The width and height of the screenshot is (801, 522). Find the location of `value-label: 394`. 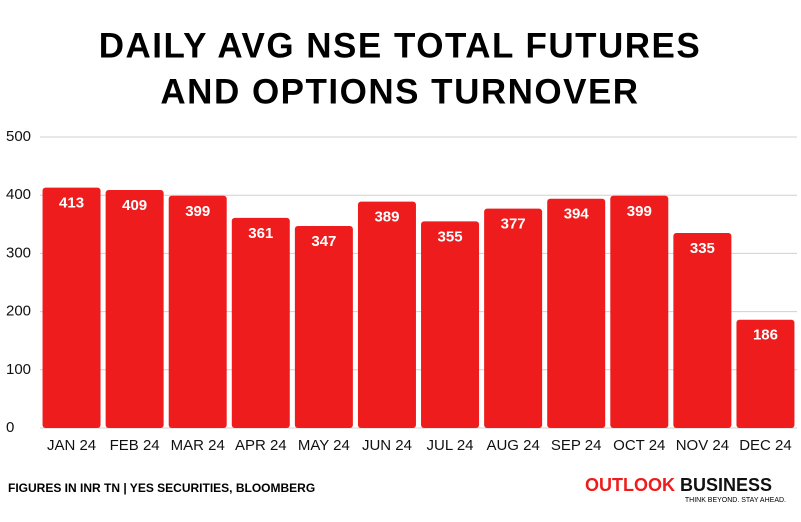

value-label: 394 is located at coordinates (577, 214).